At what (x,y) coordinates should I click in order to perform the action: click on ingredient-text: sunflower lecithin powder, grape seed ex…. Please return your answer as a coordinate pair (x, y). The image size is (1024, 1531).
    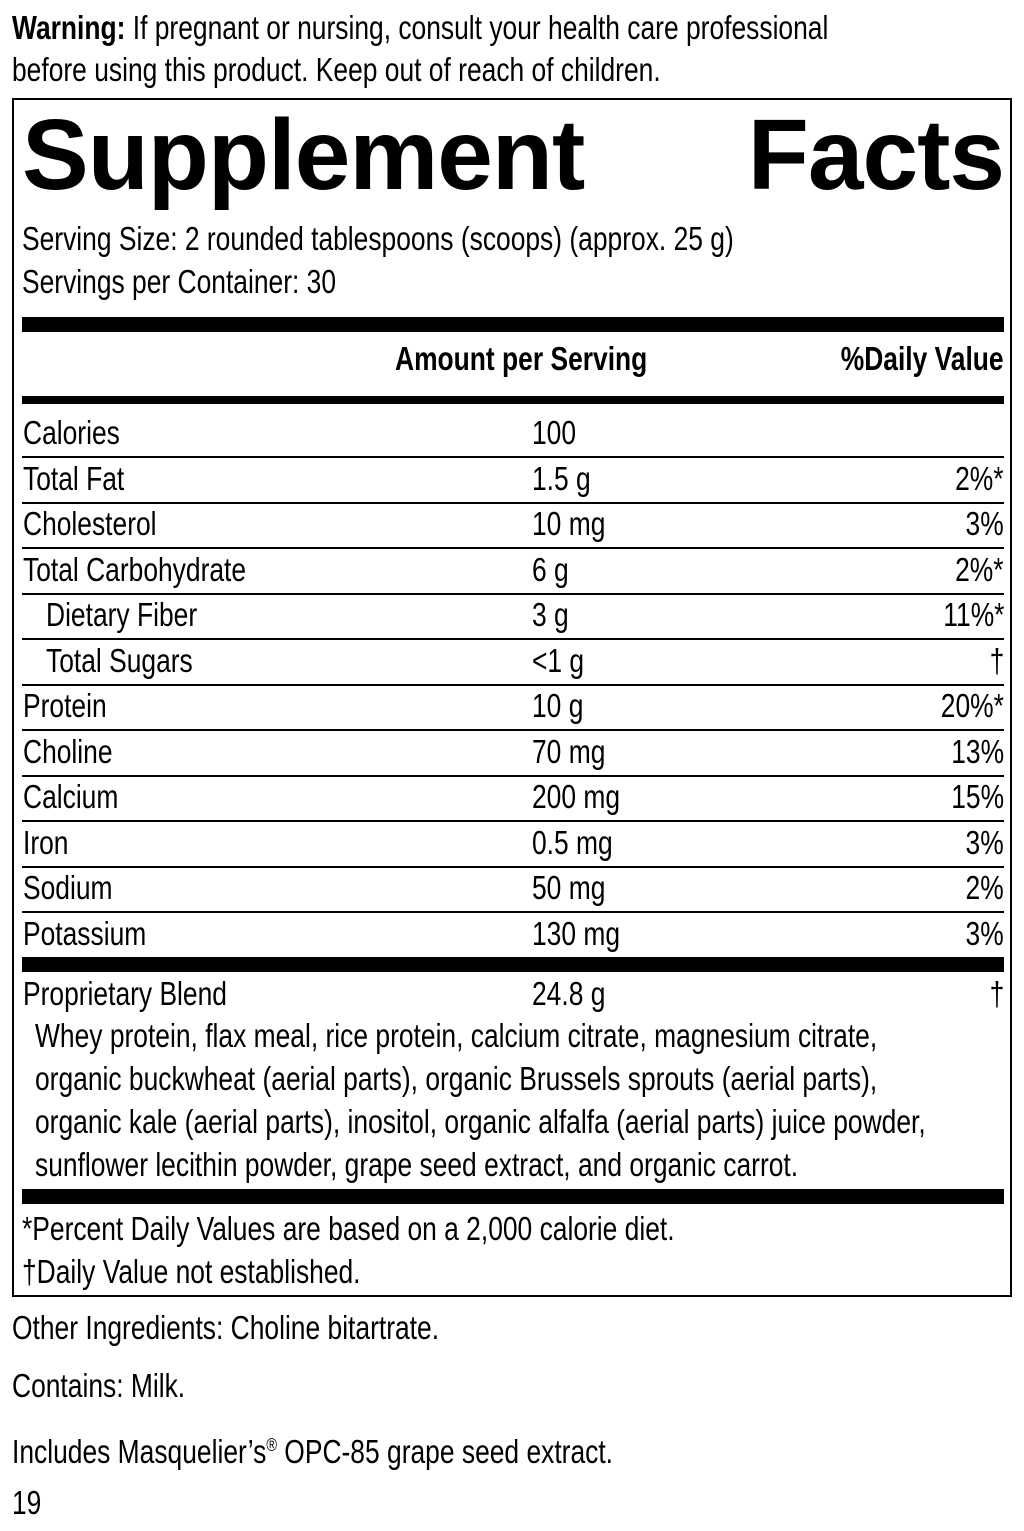
    Looking at the image, I should click on (417, 1164).